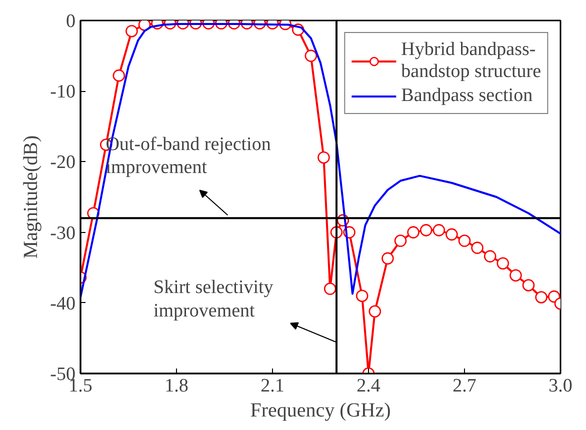 Image resolution: width=586 pixels, height=430 pixels. I want to click on y-tick-label: 0, so click(71, 21).